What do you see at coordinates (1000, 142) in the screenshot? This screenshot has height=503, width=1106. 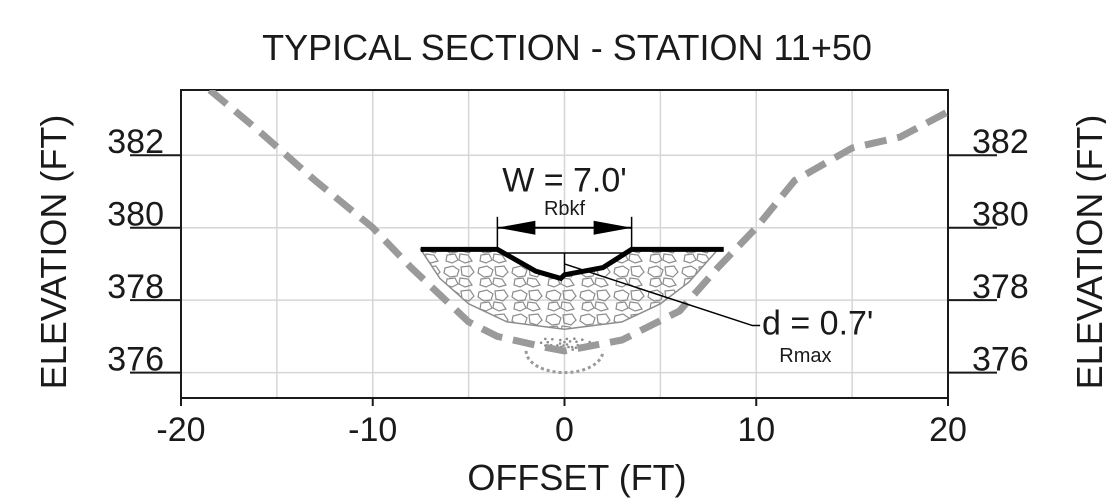 I see `y-tick-label-right: 382` at bounding box center [1000, 142].